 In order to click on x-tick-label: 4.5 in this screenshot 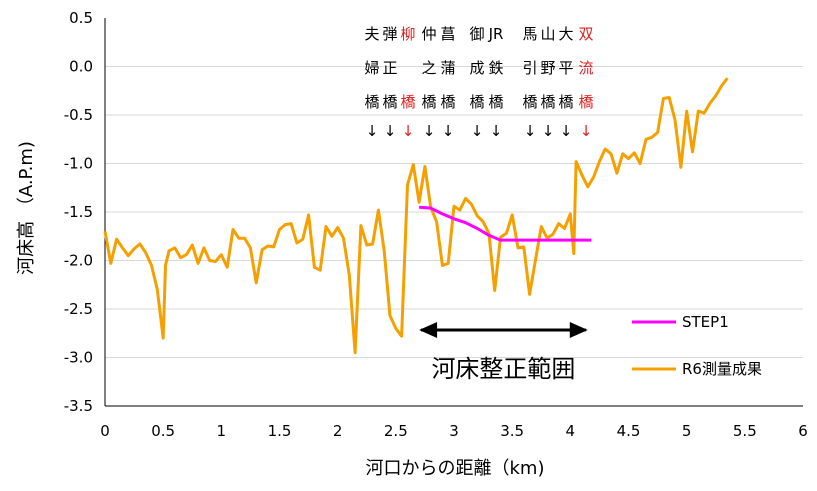, I will do `click(629, 431)`.